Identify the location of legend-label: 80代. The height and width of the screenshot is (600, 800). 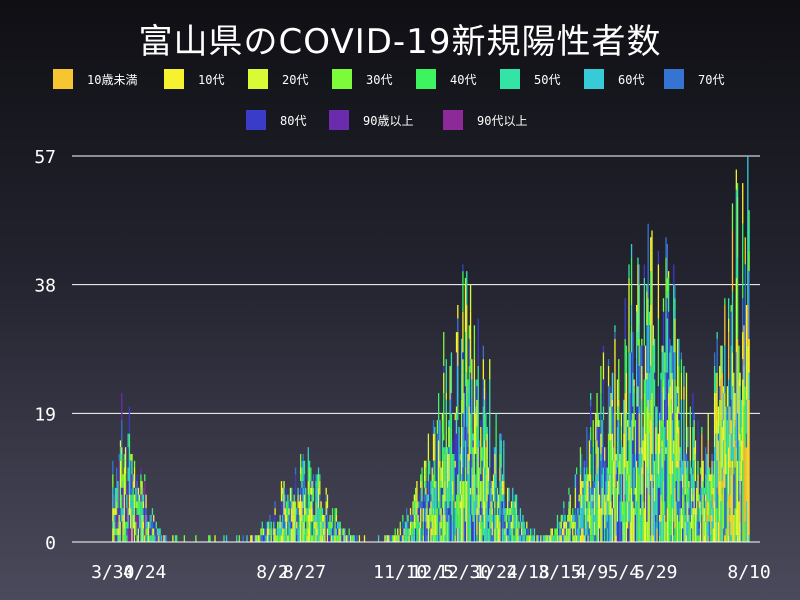
(293, 120).